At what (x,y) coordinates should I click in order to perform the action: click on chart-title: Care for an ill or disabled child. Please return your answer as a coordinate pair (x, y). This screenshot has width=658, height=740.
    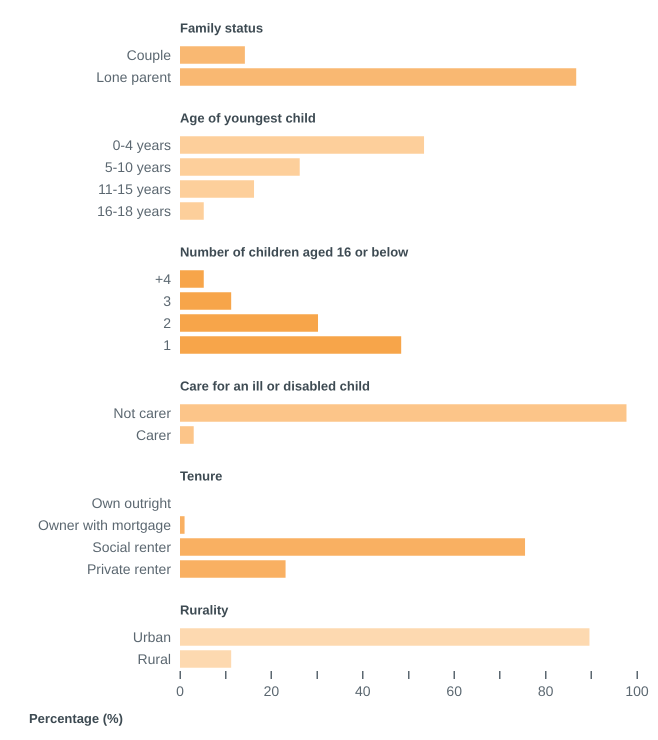
    Looking at the image, I should click on (275, 386).